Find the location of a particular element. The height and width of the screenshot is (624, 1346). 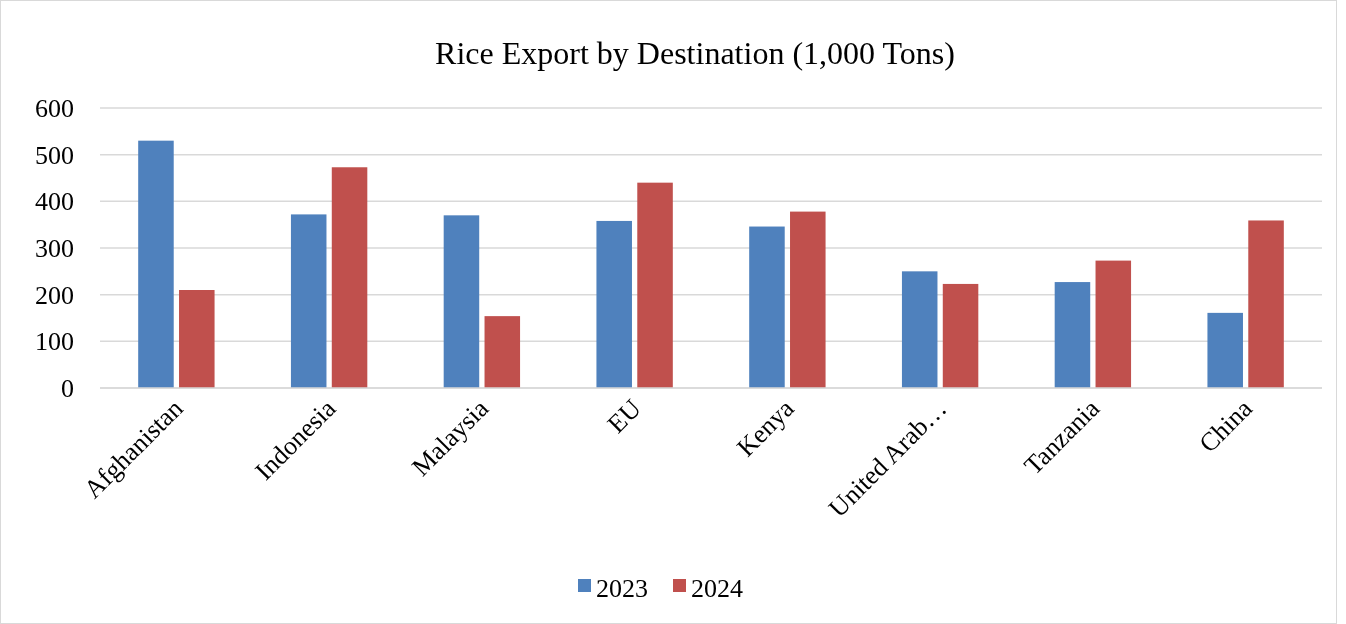

y-tick-label: 0 is located at coordinates (67, 389).